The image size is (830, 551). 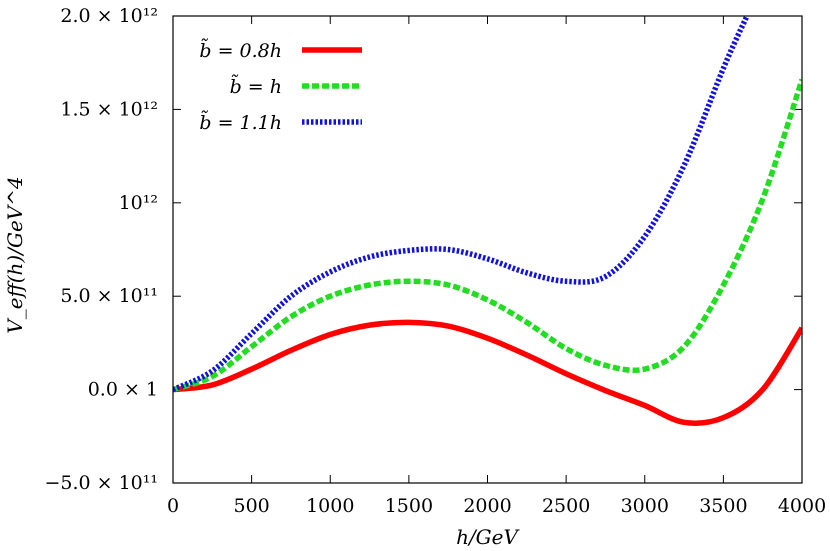 I want to click on x-tick-label: 1000, so click(x=330, y=506).